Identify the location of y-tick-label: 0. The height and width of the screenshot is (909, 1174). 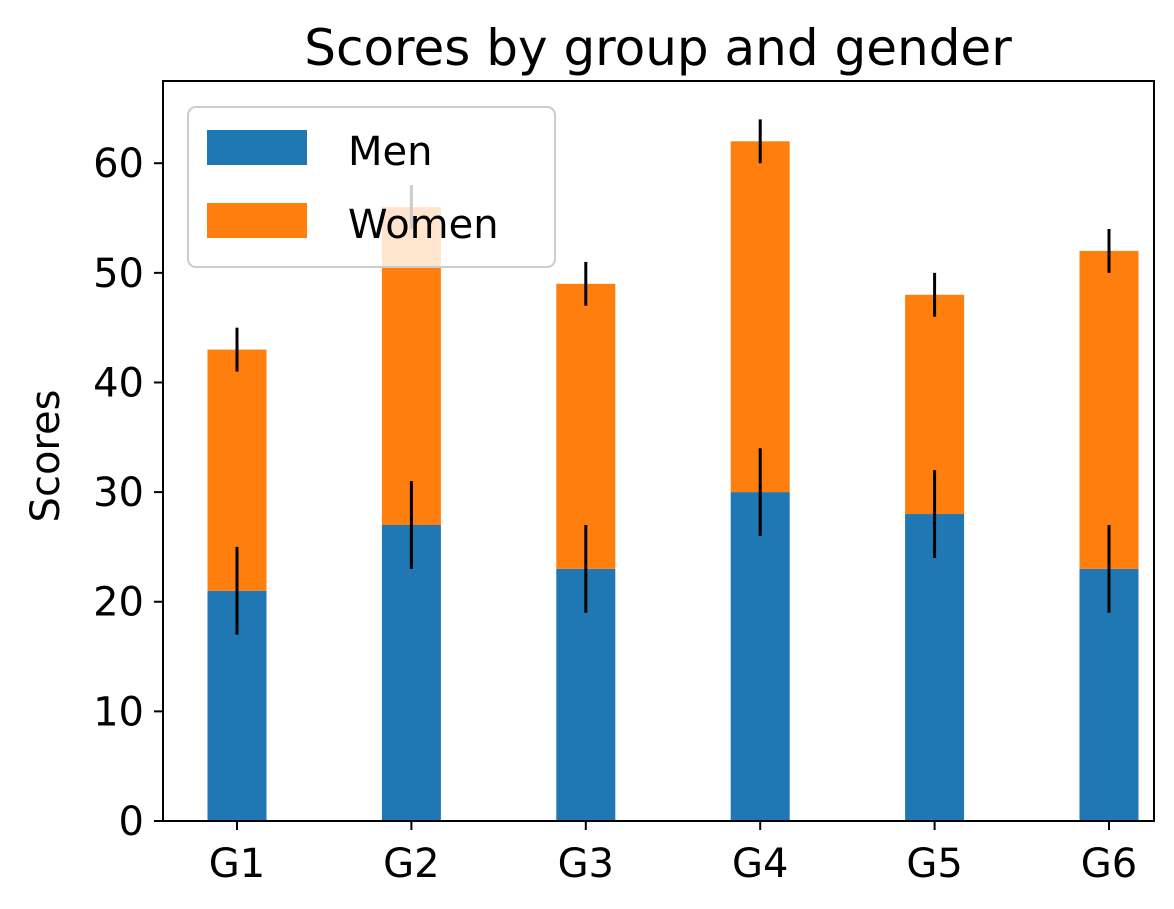
(131, 822).